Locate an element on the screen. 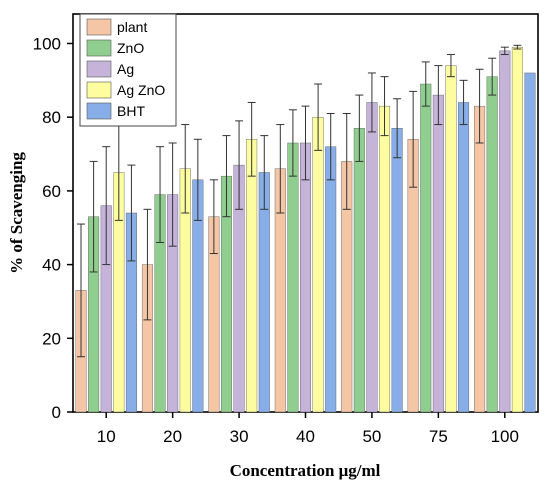  x-tick-label: 50 is located at coordinates (371, 436).